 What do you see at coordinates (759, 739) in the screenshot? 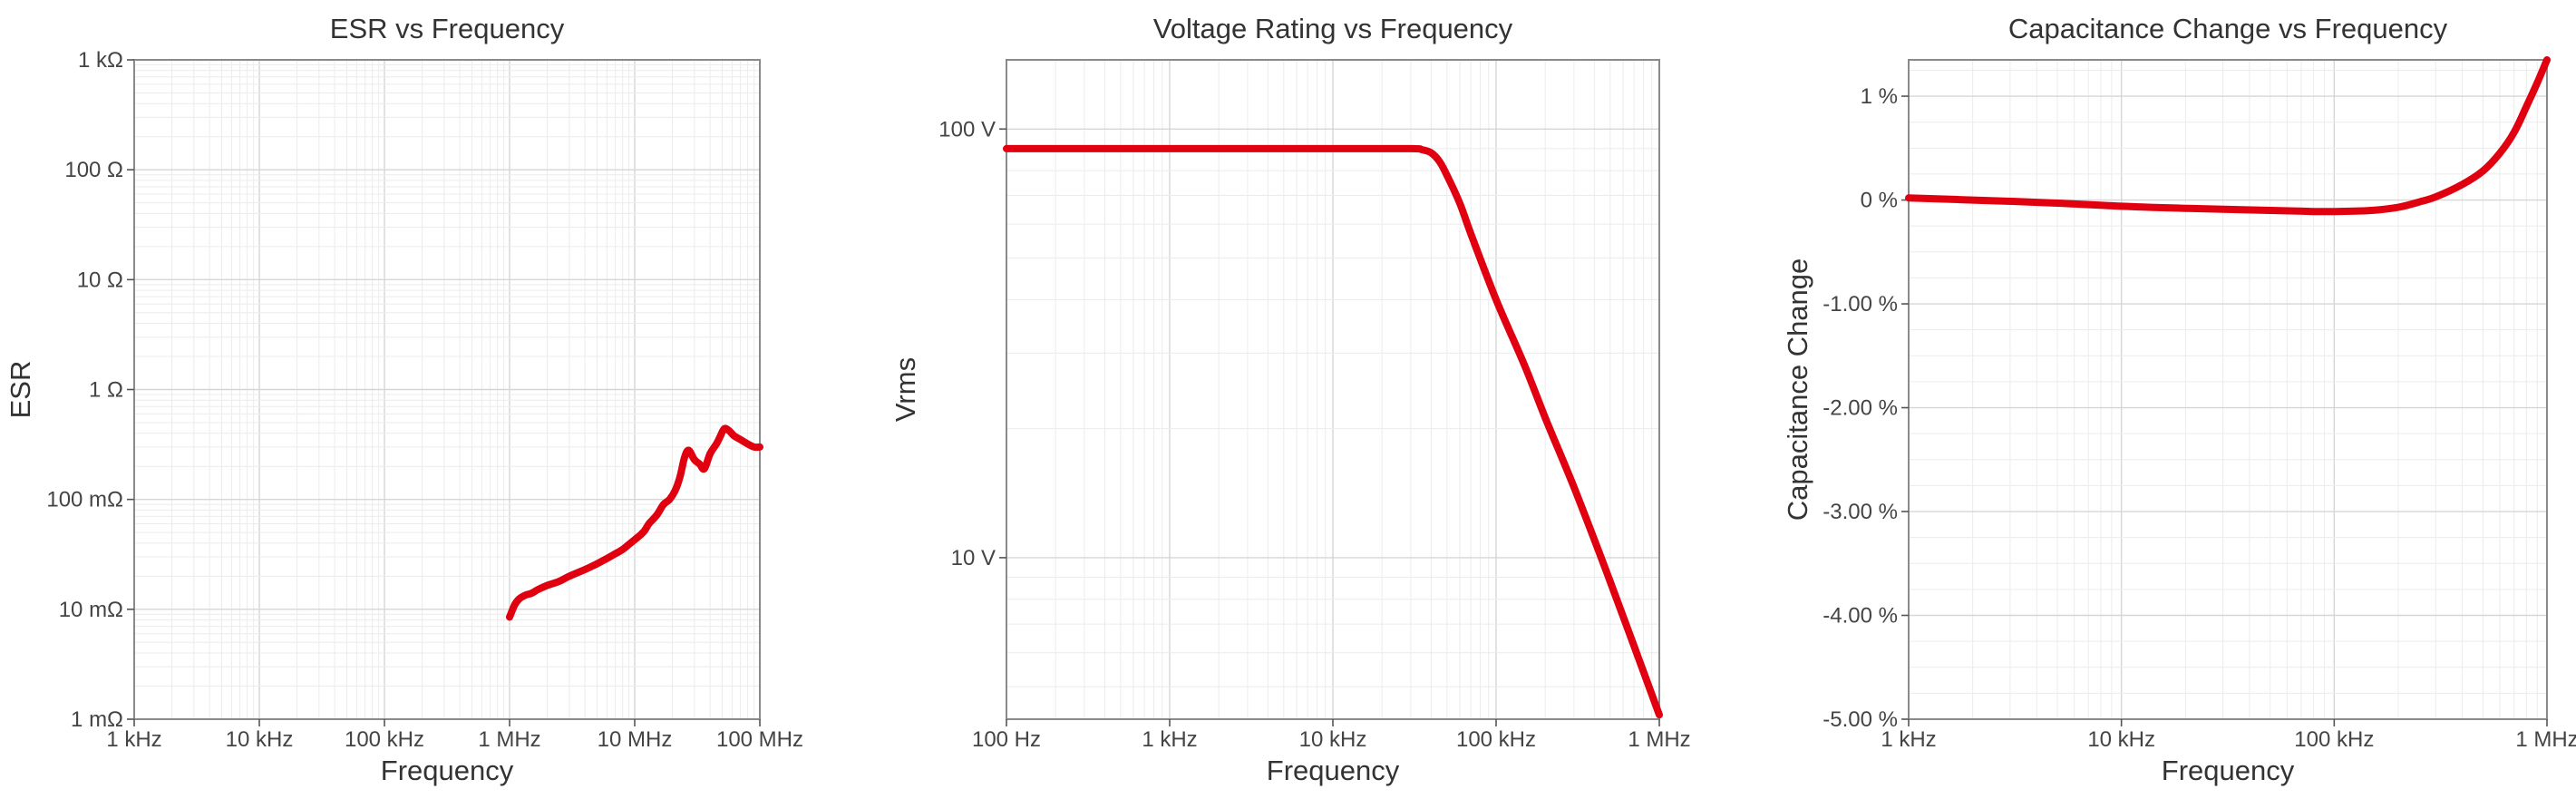
I see `x-tick-label: 100 MHz` at bounding box center [759, 739].